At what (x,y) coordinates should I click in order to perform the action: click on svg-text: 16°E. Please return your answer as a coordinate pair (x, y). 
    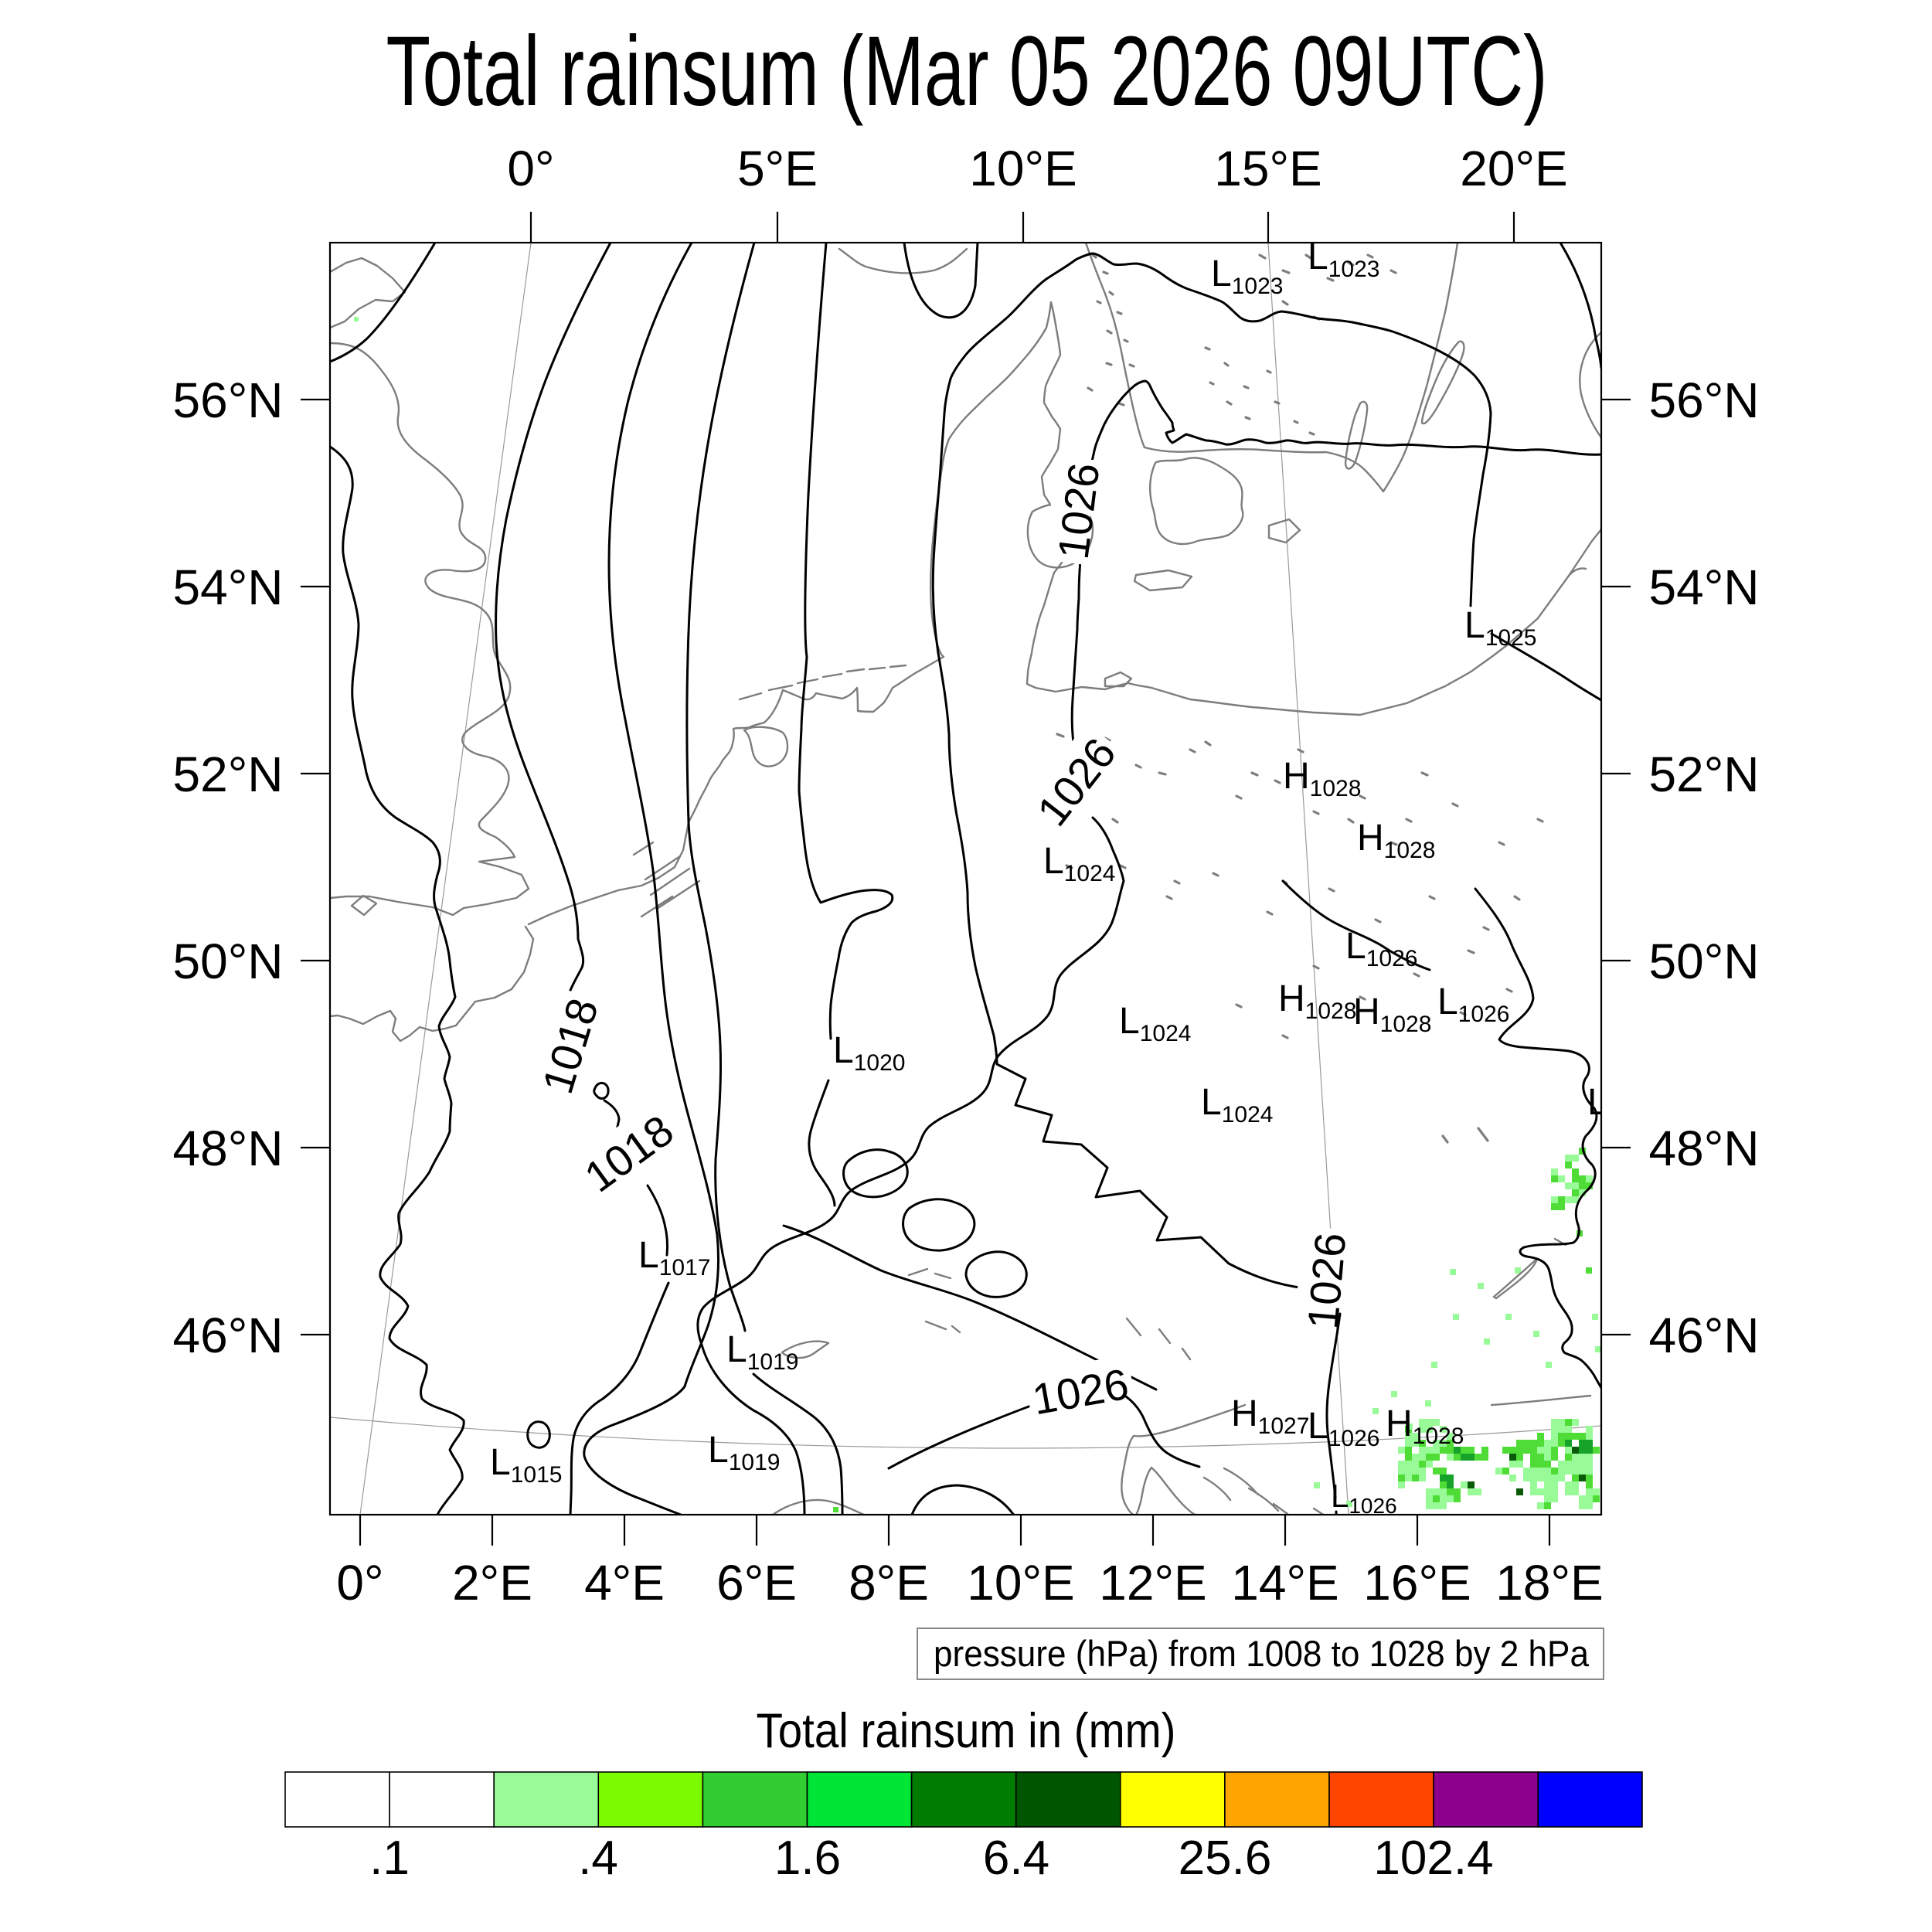
    Looking at the image, I should click on (1417, 1583).